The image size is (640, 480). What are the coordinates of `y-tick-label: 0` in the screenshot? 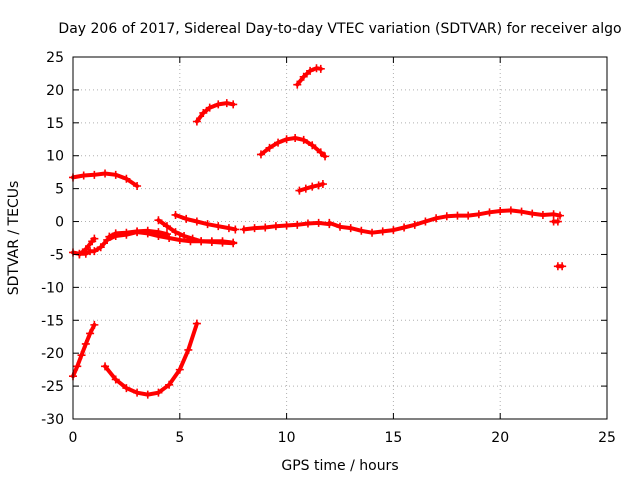 It's located at (59, 223).